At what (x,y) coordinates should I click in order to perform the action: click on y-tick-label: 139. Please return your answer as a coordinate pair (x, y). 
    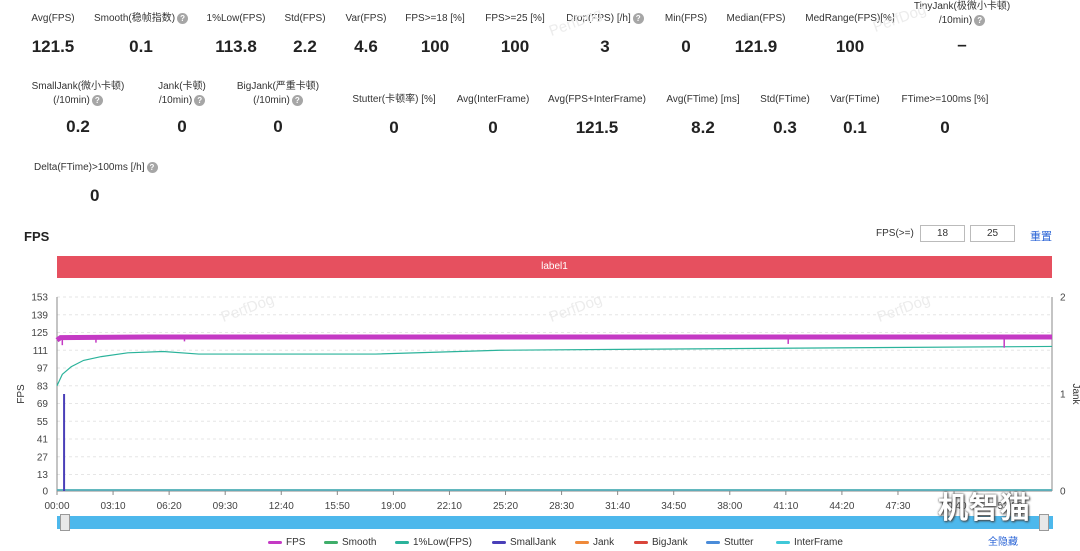
    Looking at the image, I should click on (39, 315).